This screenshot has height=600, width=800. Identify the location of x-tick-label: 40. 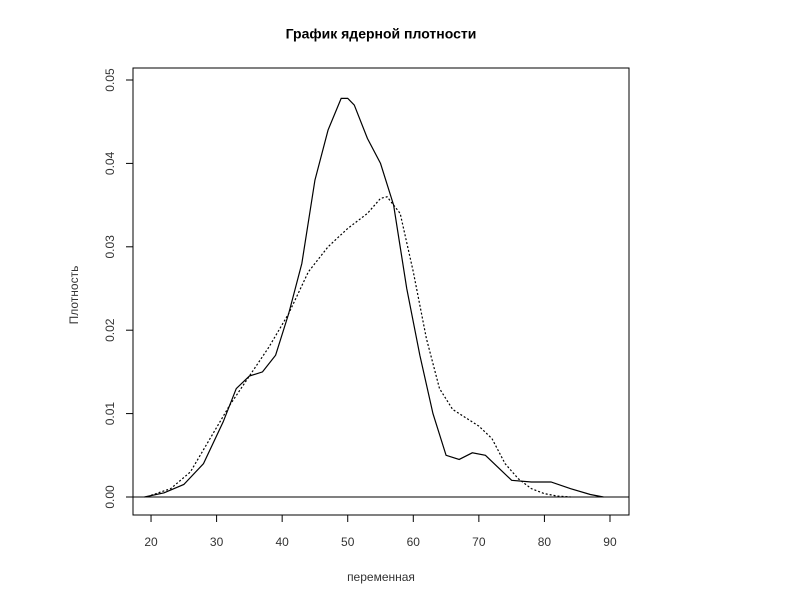
(282, 542).